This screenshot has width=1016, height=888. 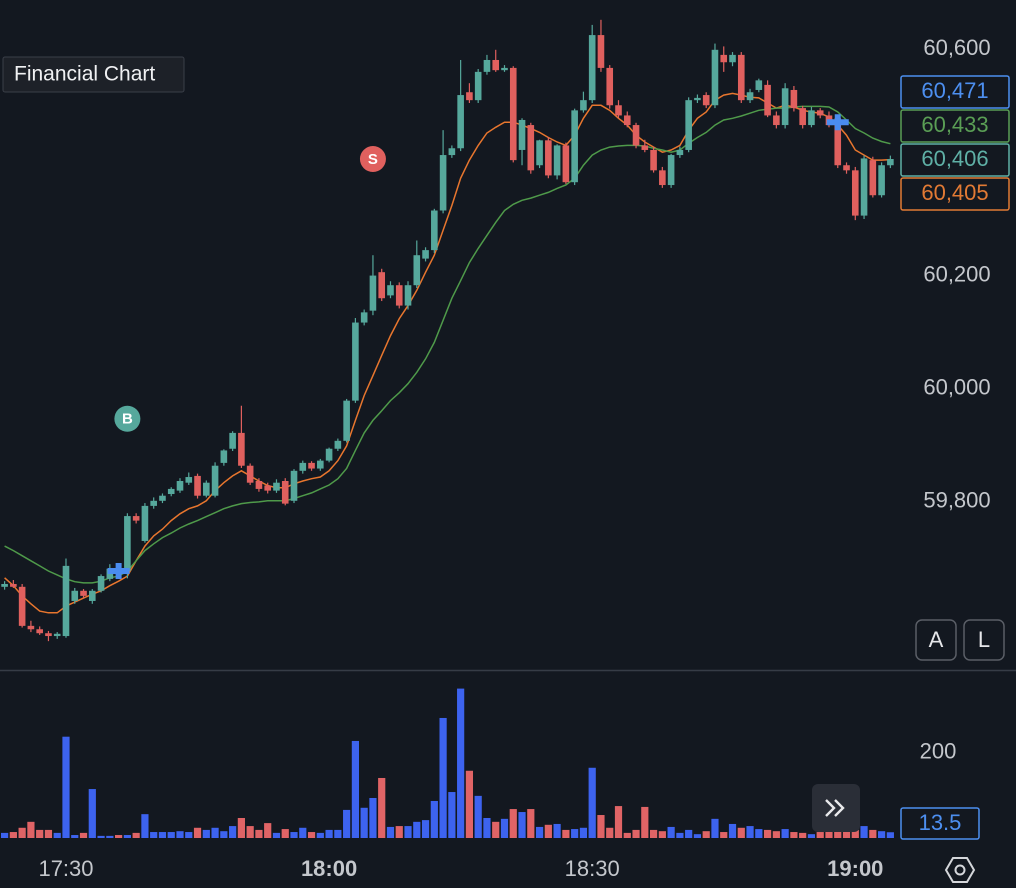 I want to click on scale-button-label: A, so click(x=936, y=639).